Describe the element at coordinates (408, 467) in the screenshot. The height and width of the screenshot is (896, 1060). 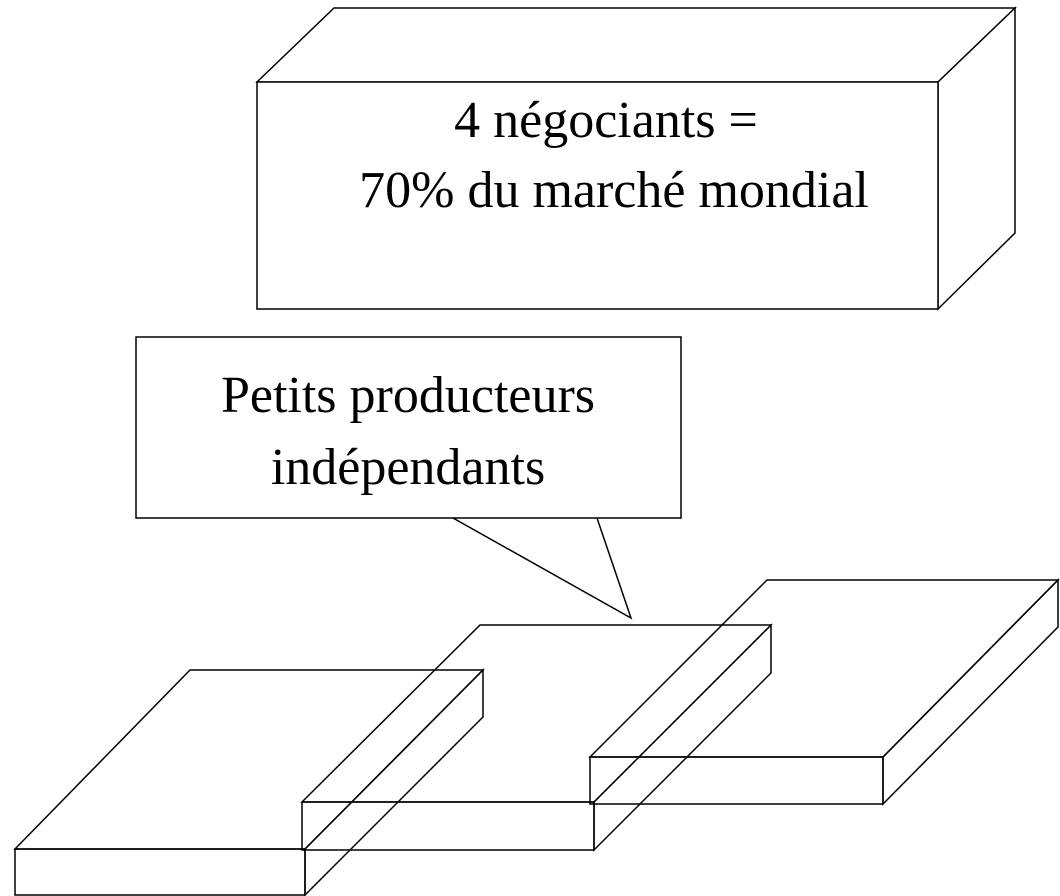
I see `callout-text-line: indépendants` at that location.